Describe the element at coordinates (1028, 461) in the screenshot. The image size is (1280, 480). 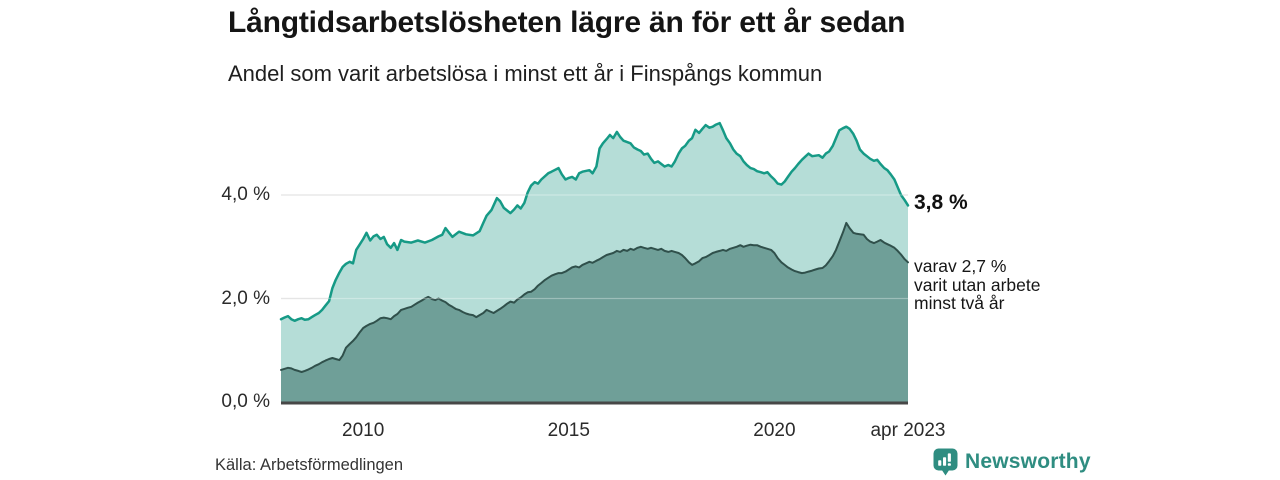
I see `newsworthy-wordmark: Newsworthy` at that location.